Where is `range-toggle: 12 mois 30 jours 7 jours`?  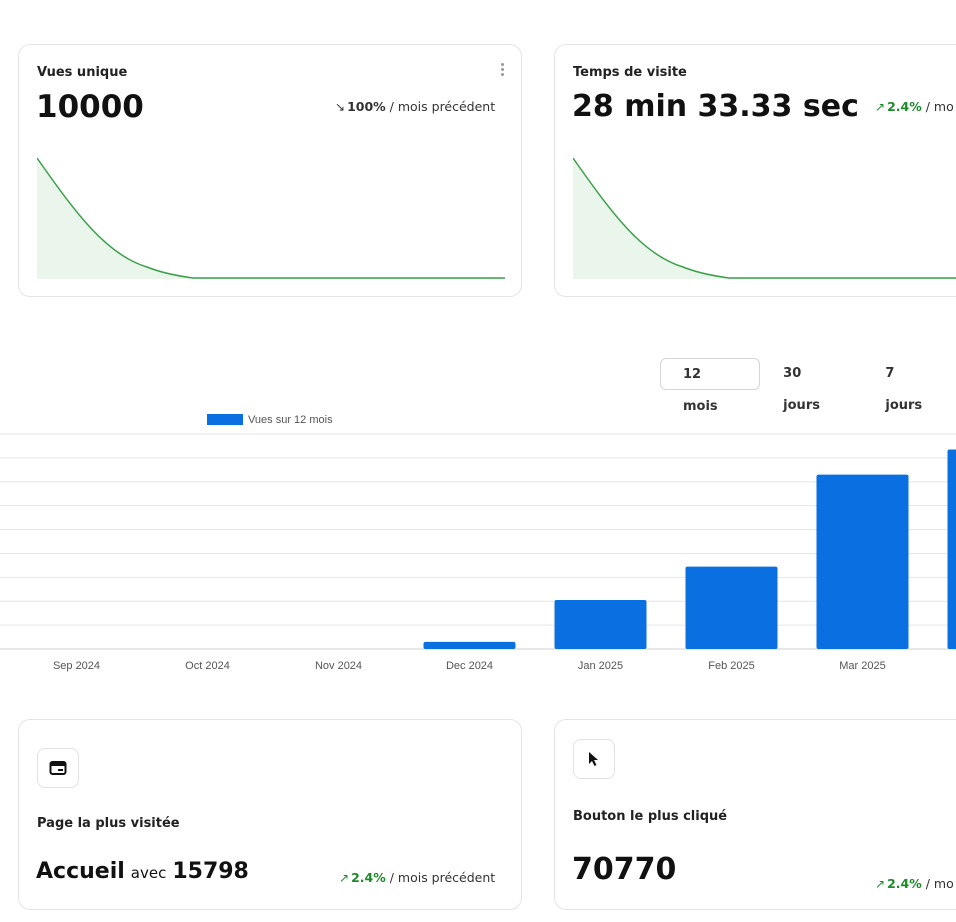 range-toggle: 12 mois 30 jours 7 jours is located at coordinates (808, 386).